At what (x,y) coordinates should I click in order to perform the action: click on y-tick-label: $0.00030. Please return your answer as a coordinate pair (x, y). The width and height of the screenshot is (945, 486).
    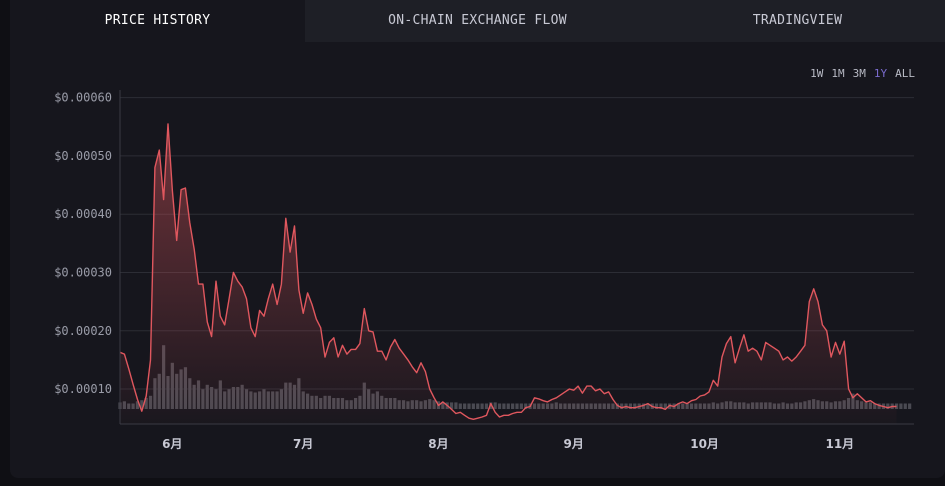
    Looking at the image, I should click on (83, 272).